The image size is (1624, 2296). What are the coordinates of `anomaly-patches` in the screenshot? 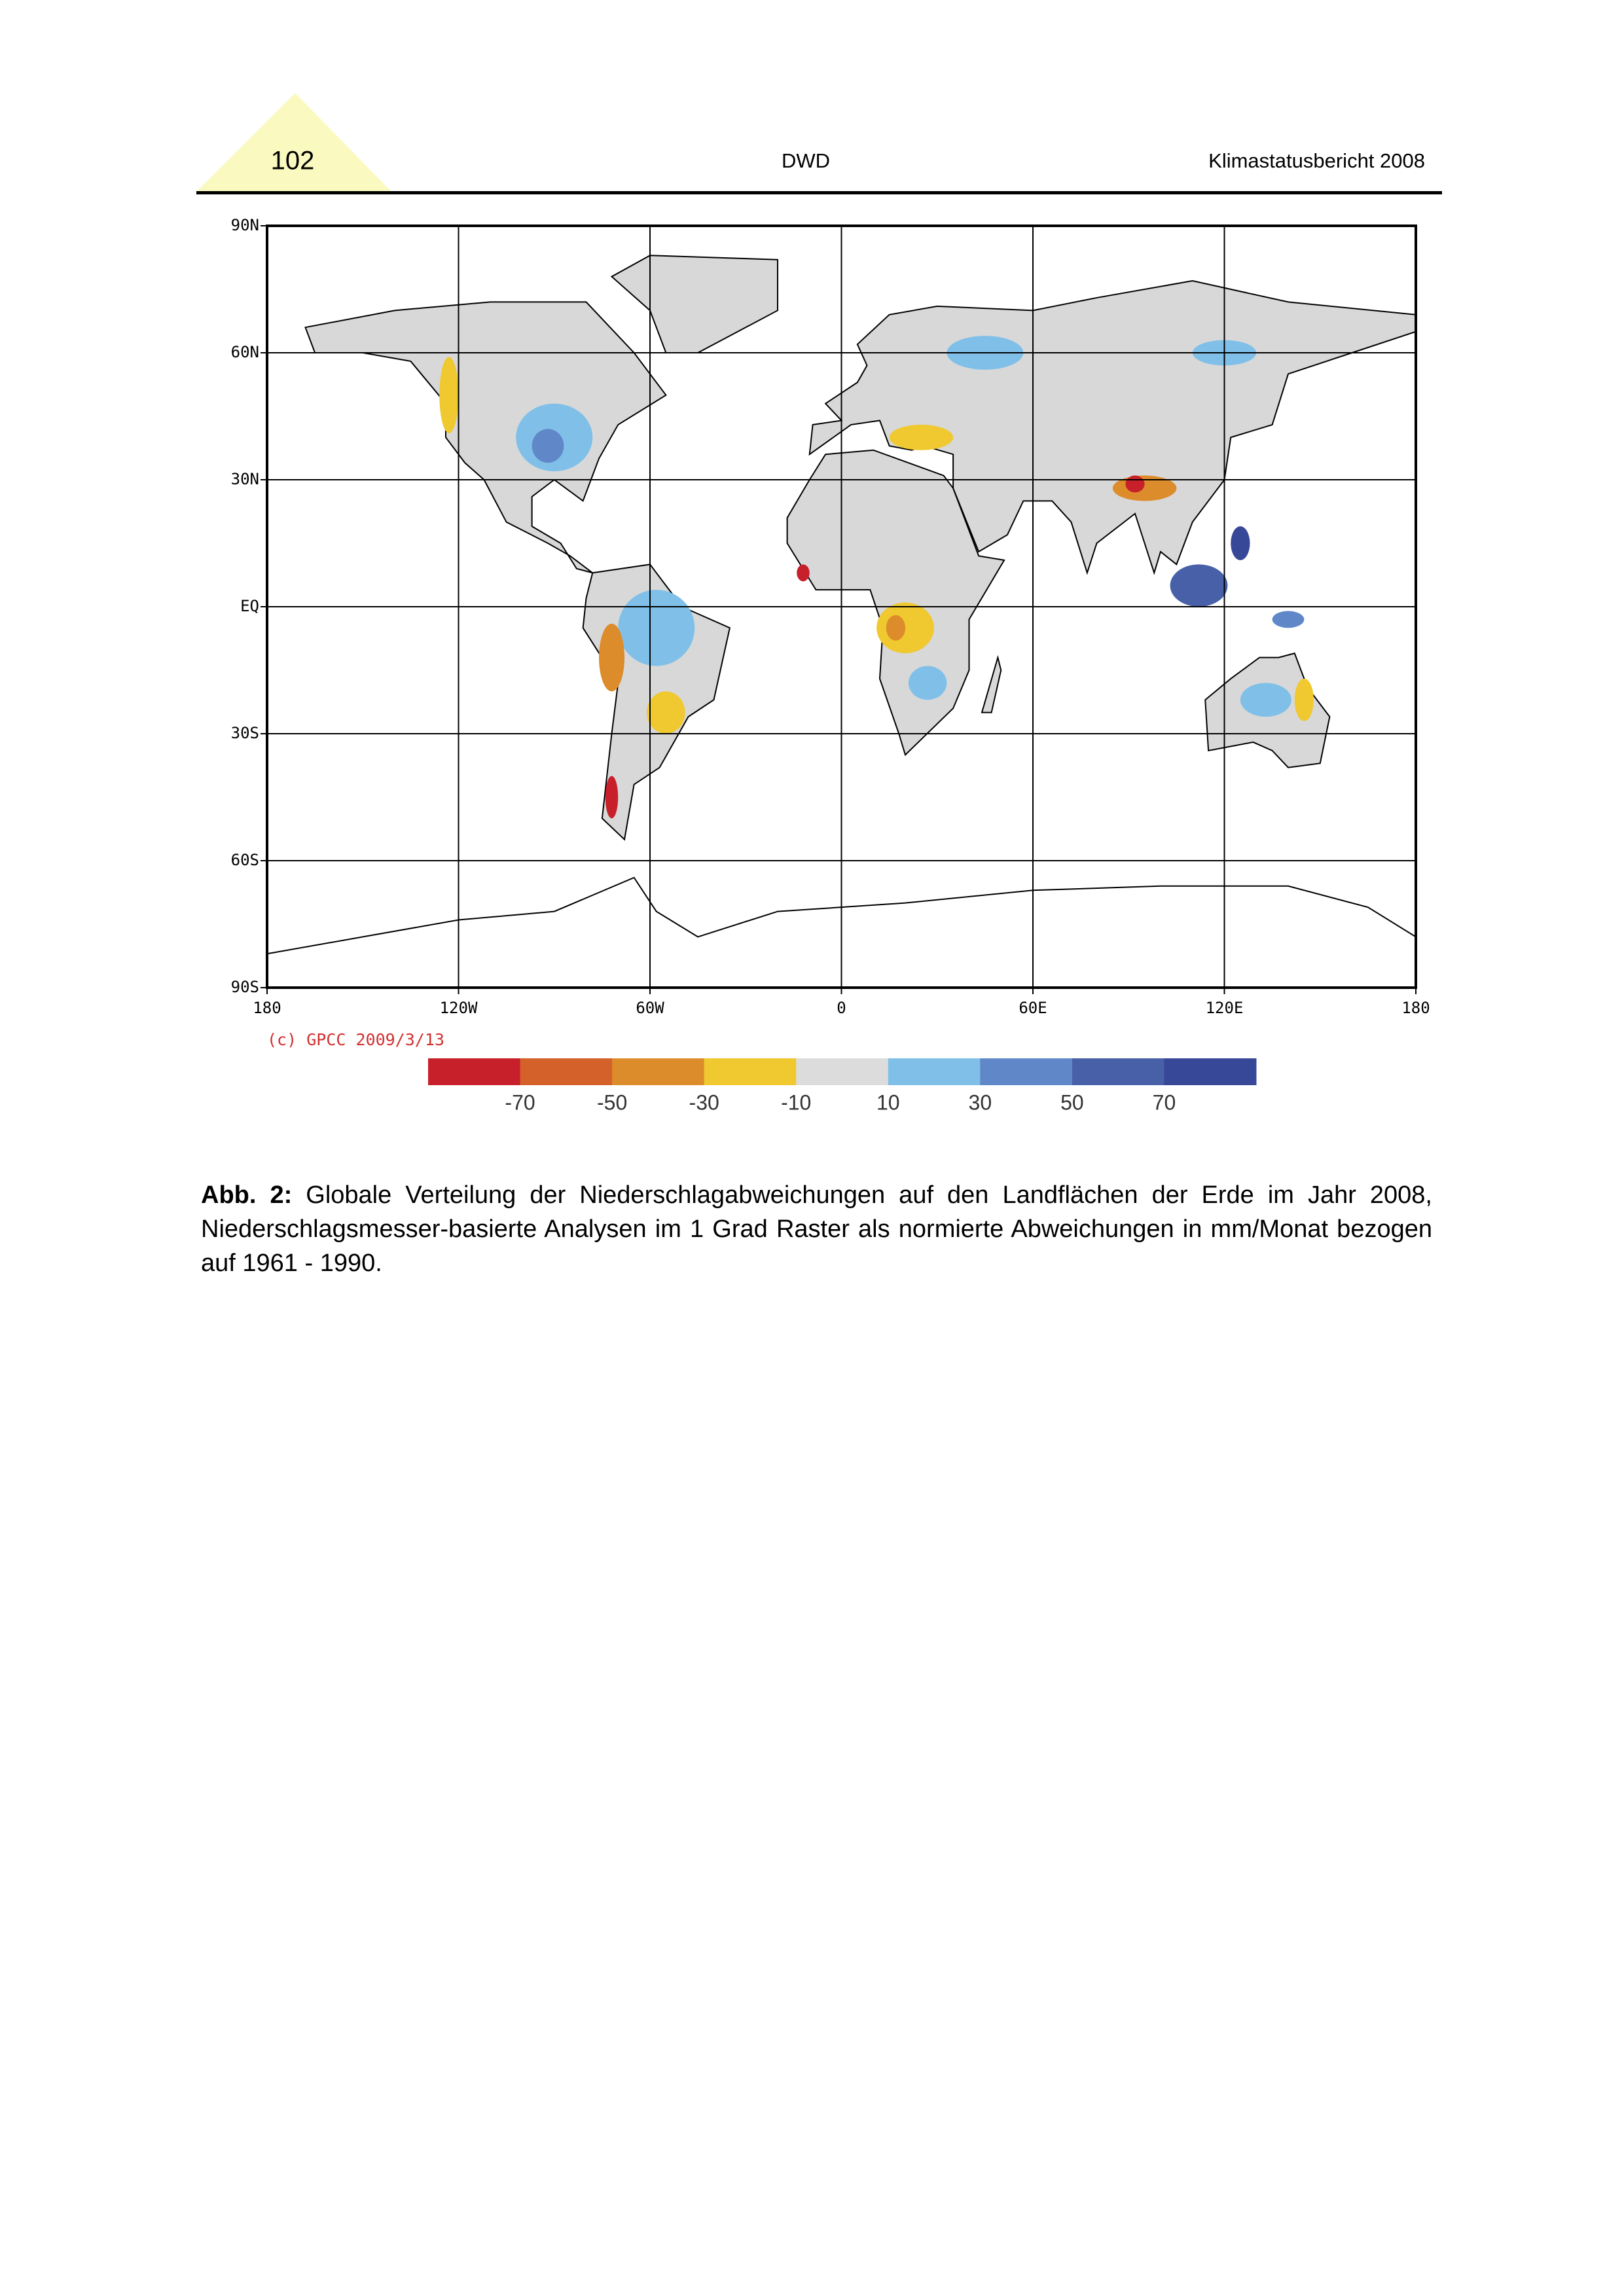 It's located at (876, 577).